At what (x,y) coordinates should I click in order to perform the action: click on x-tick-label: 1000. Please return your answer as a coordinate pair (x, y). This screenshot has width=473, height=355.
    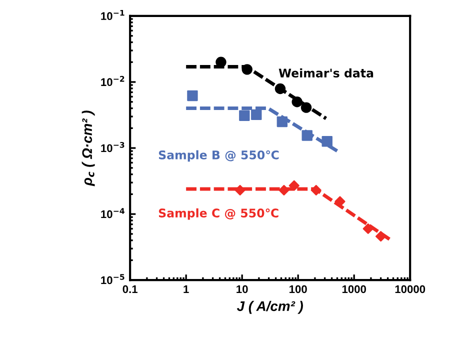
    Looking at the image, I should click on (354, 289).